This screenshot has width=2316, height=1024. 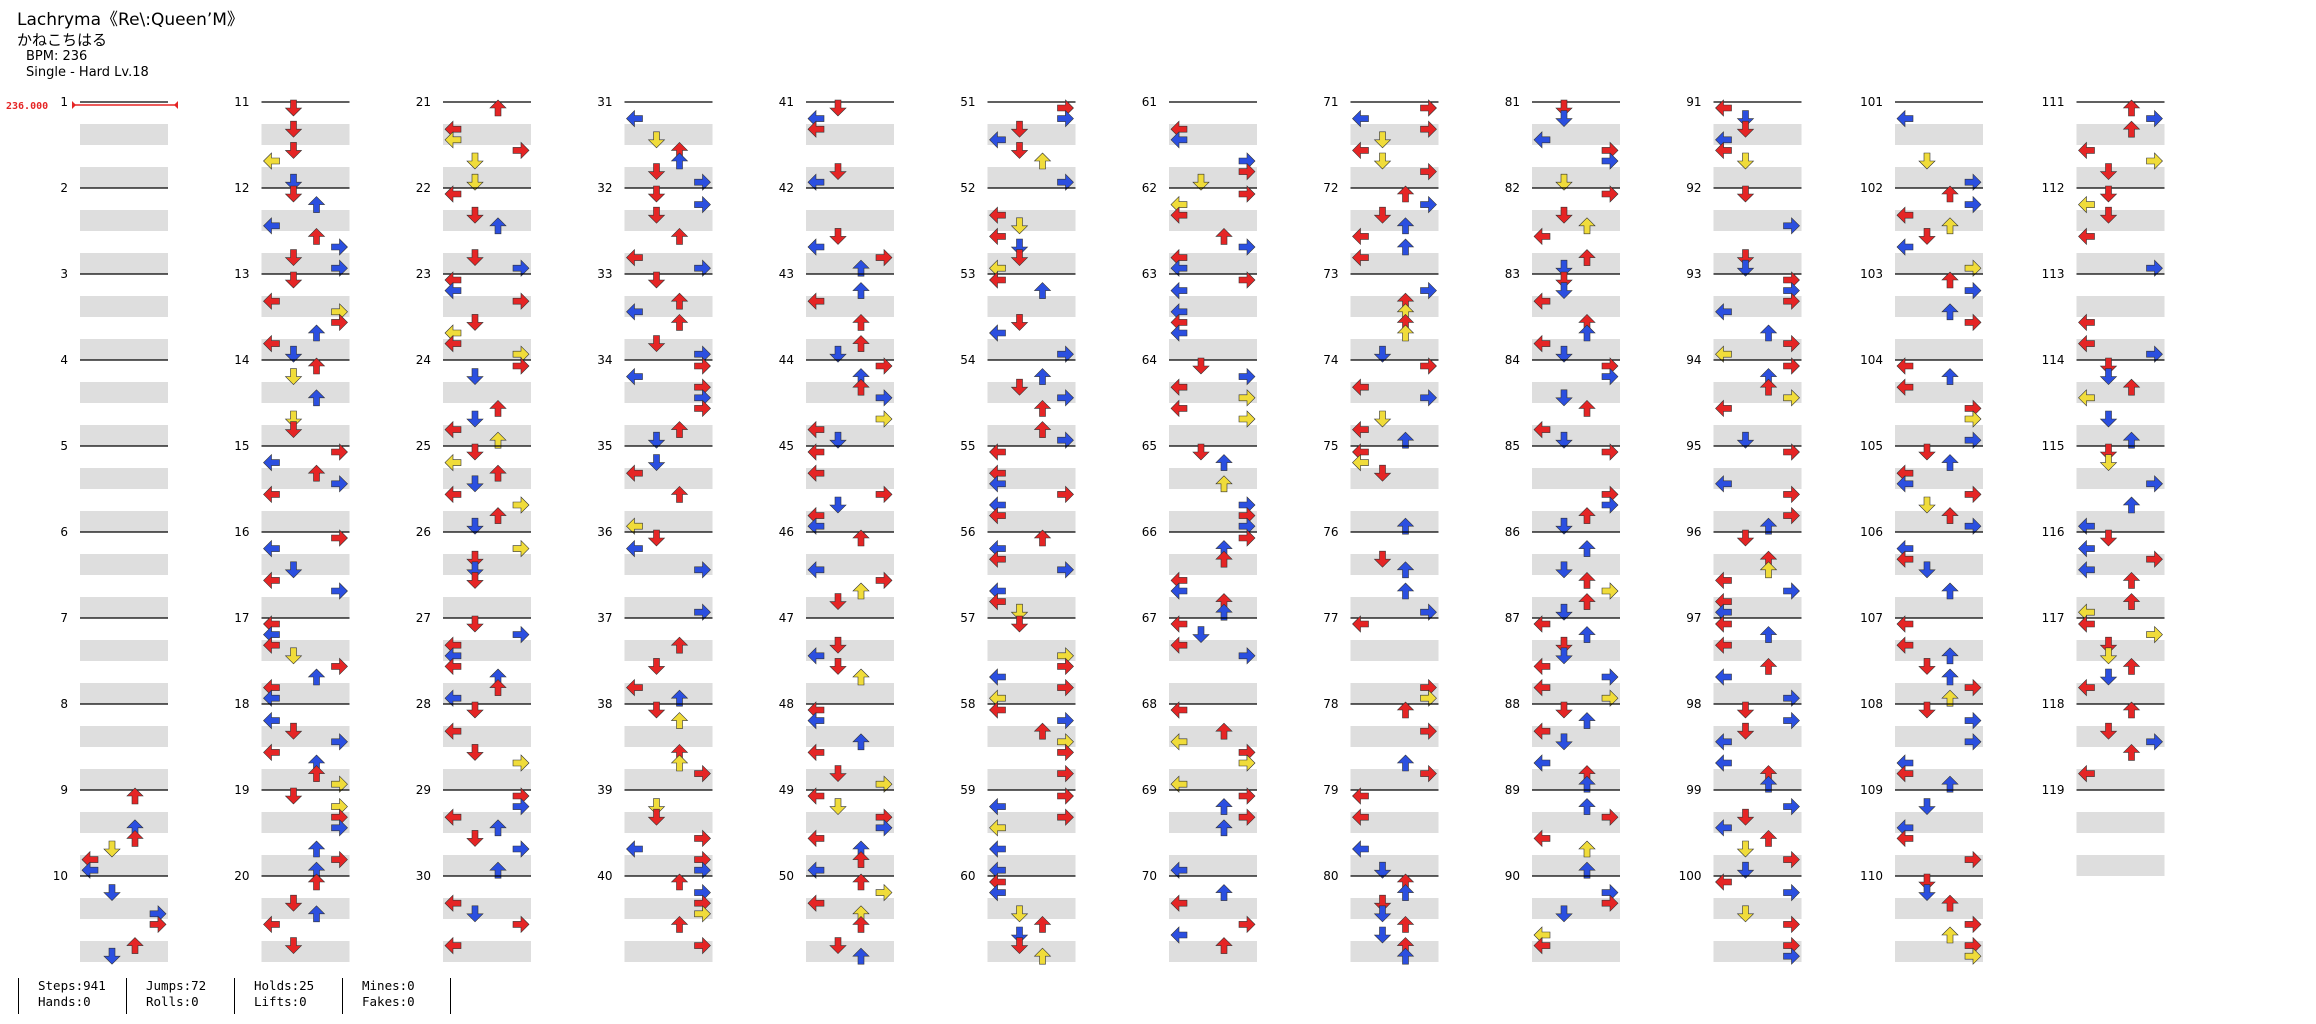 What do you see at coordinates (967, 618) in the screenshot?
I see `measure-number: 57` at bounding box center [967, 618].